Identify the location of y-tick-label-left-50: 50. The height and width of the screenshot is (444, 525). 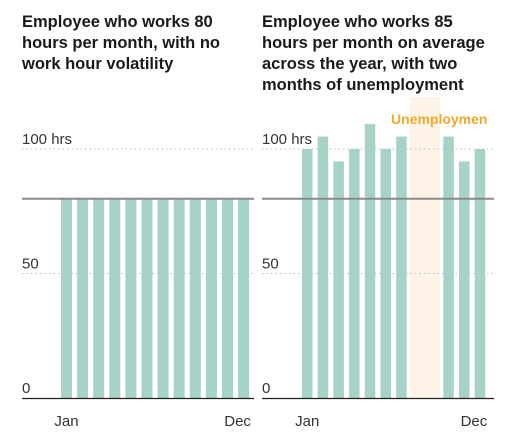
(30, 264).